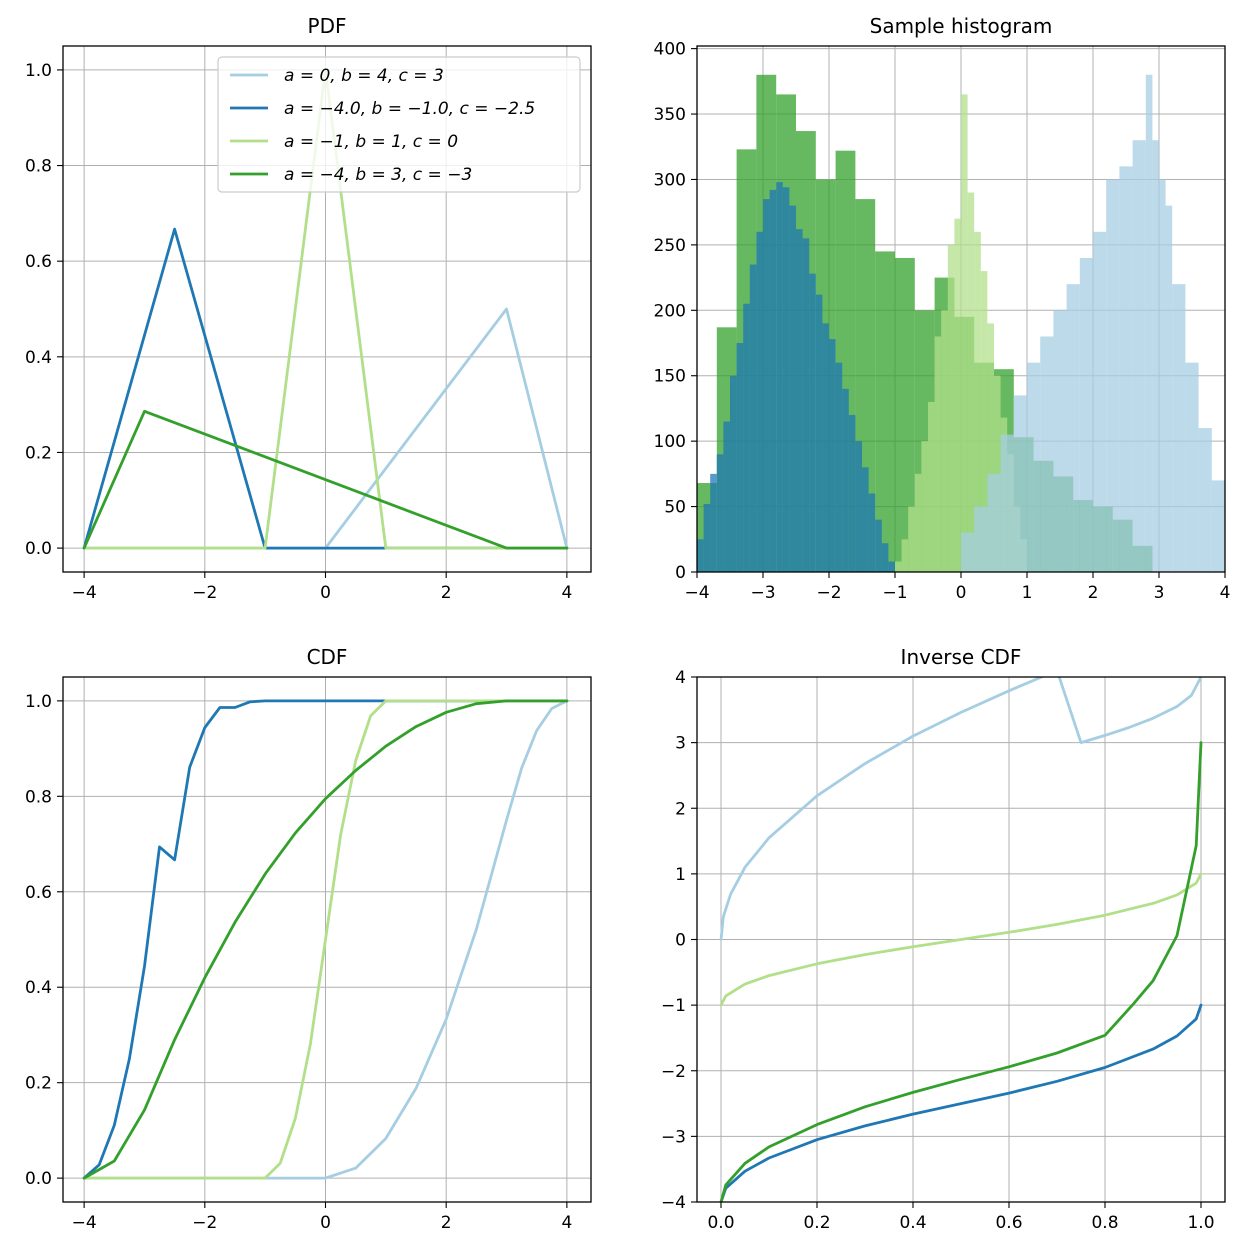 The height and width of the screenshot is (1251, 1246). I want to click on cdf-x-tick-label: −4, so click(84, 1223).